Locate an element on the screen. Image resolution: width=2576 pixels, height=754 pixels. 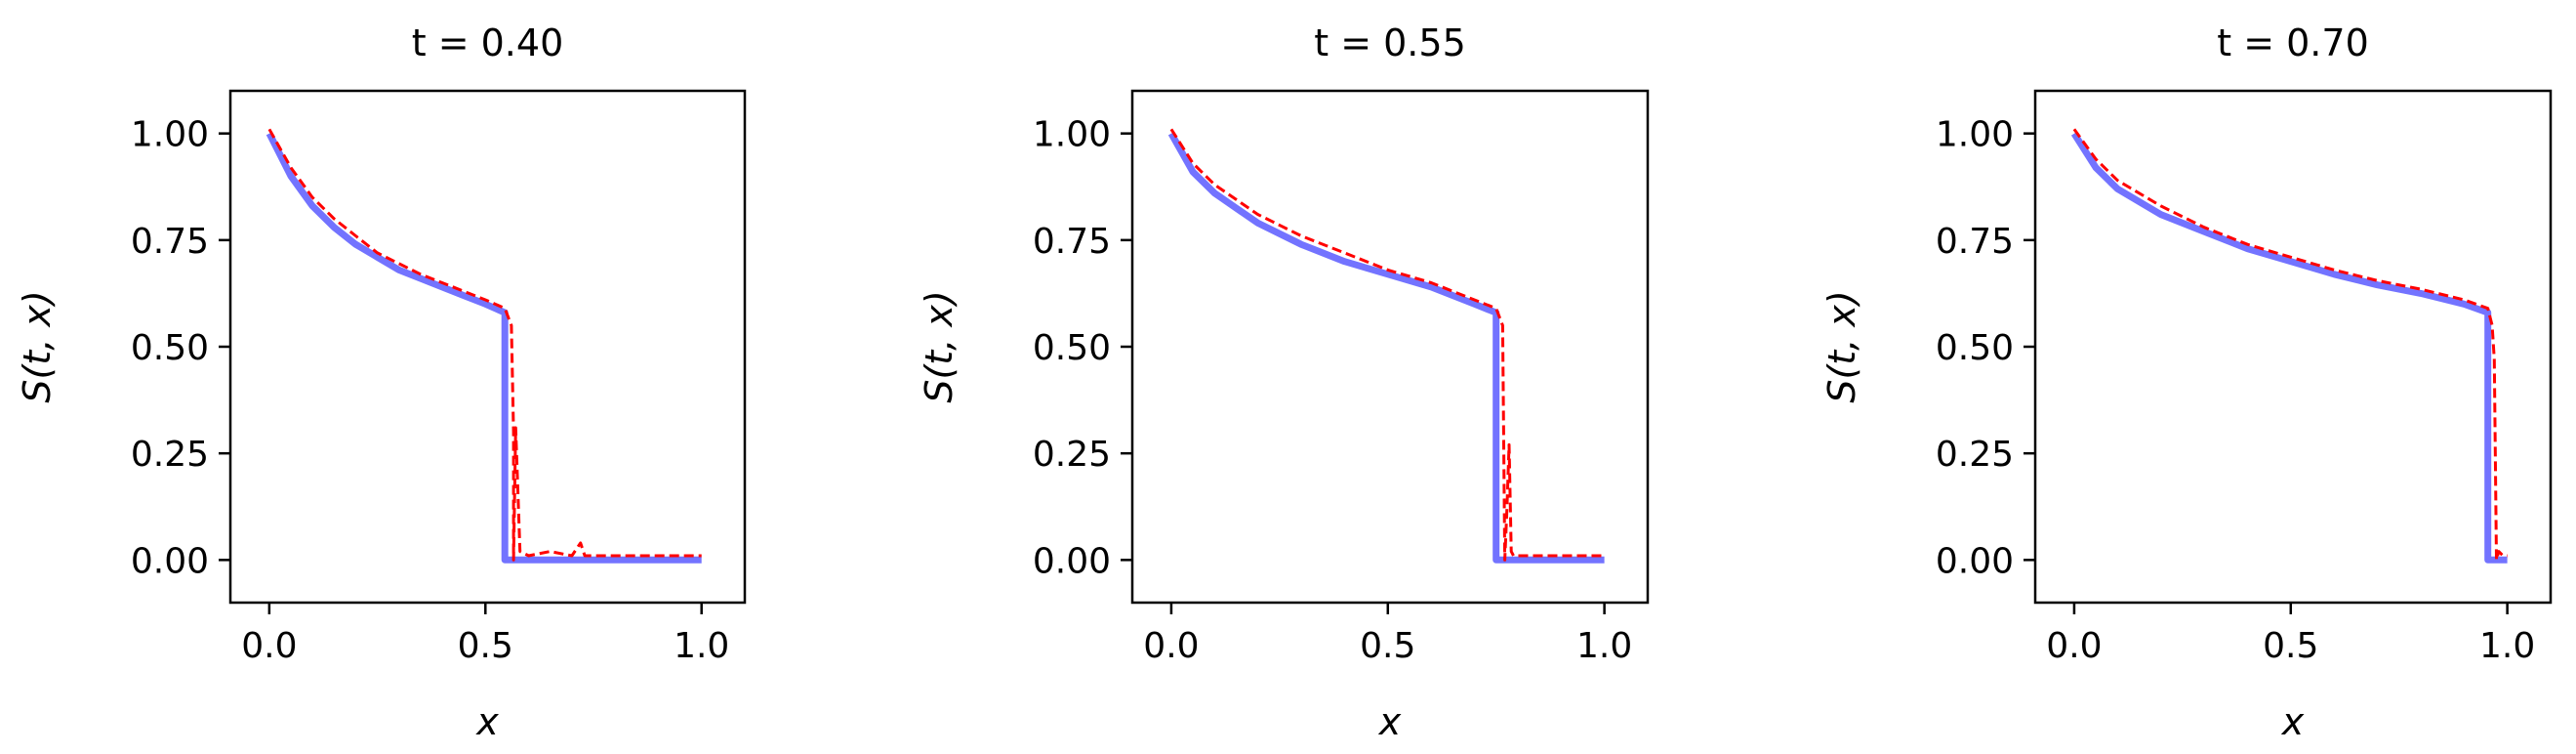
chart-title: t = 0.55 is located at coordinates (1390, 43).